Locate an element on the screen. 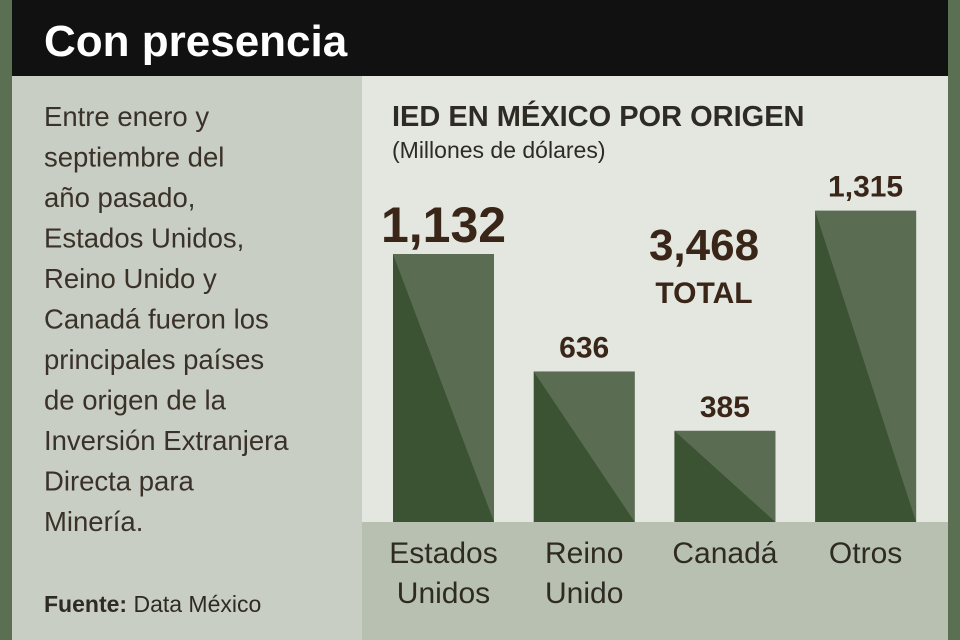 The height and width of the screenshot is (640, 960). source: Fuente: Data México is located at coordinates (152, 604).